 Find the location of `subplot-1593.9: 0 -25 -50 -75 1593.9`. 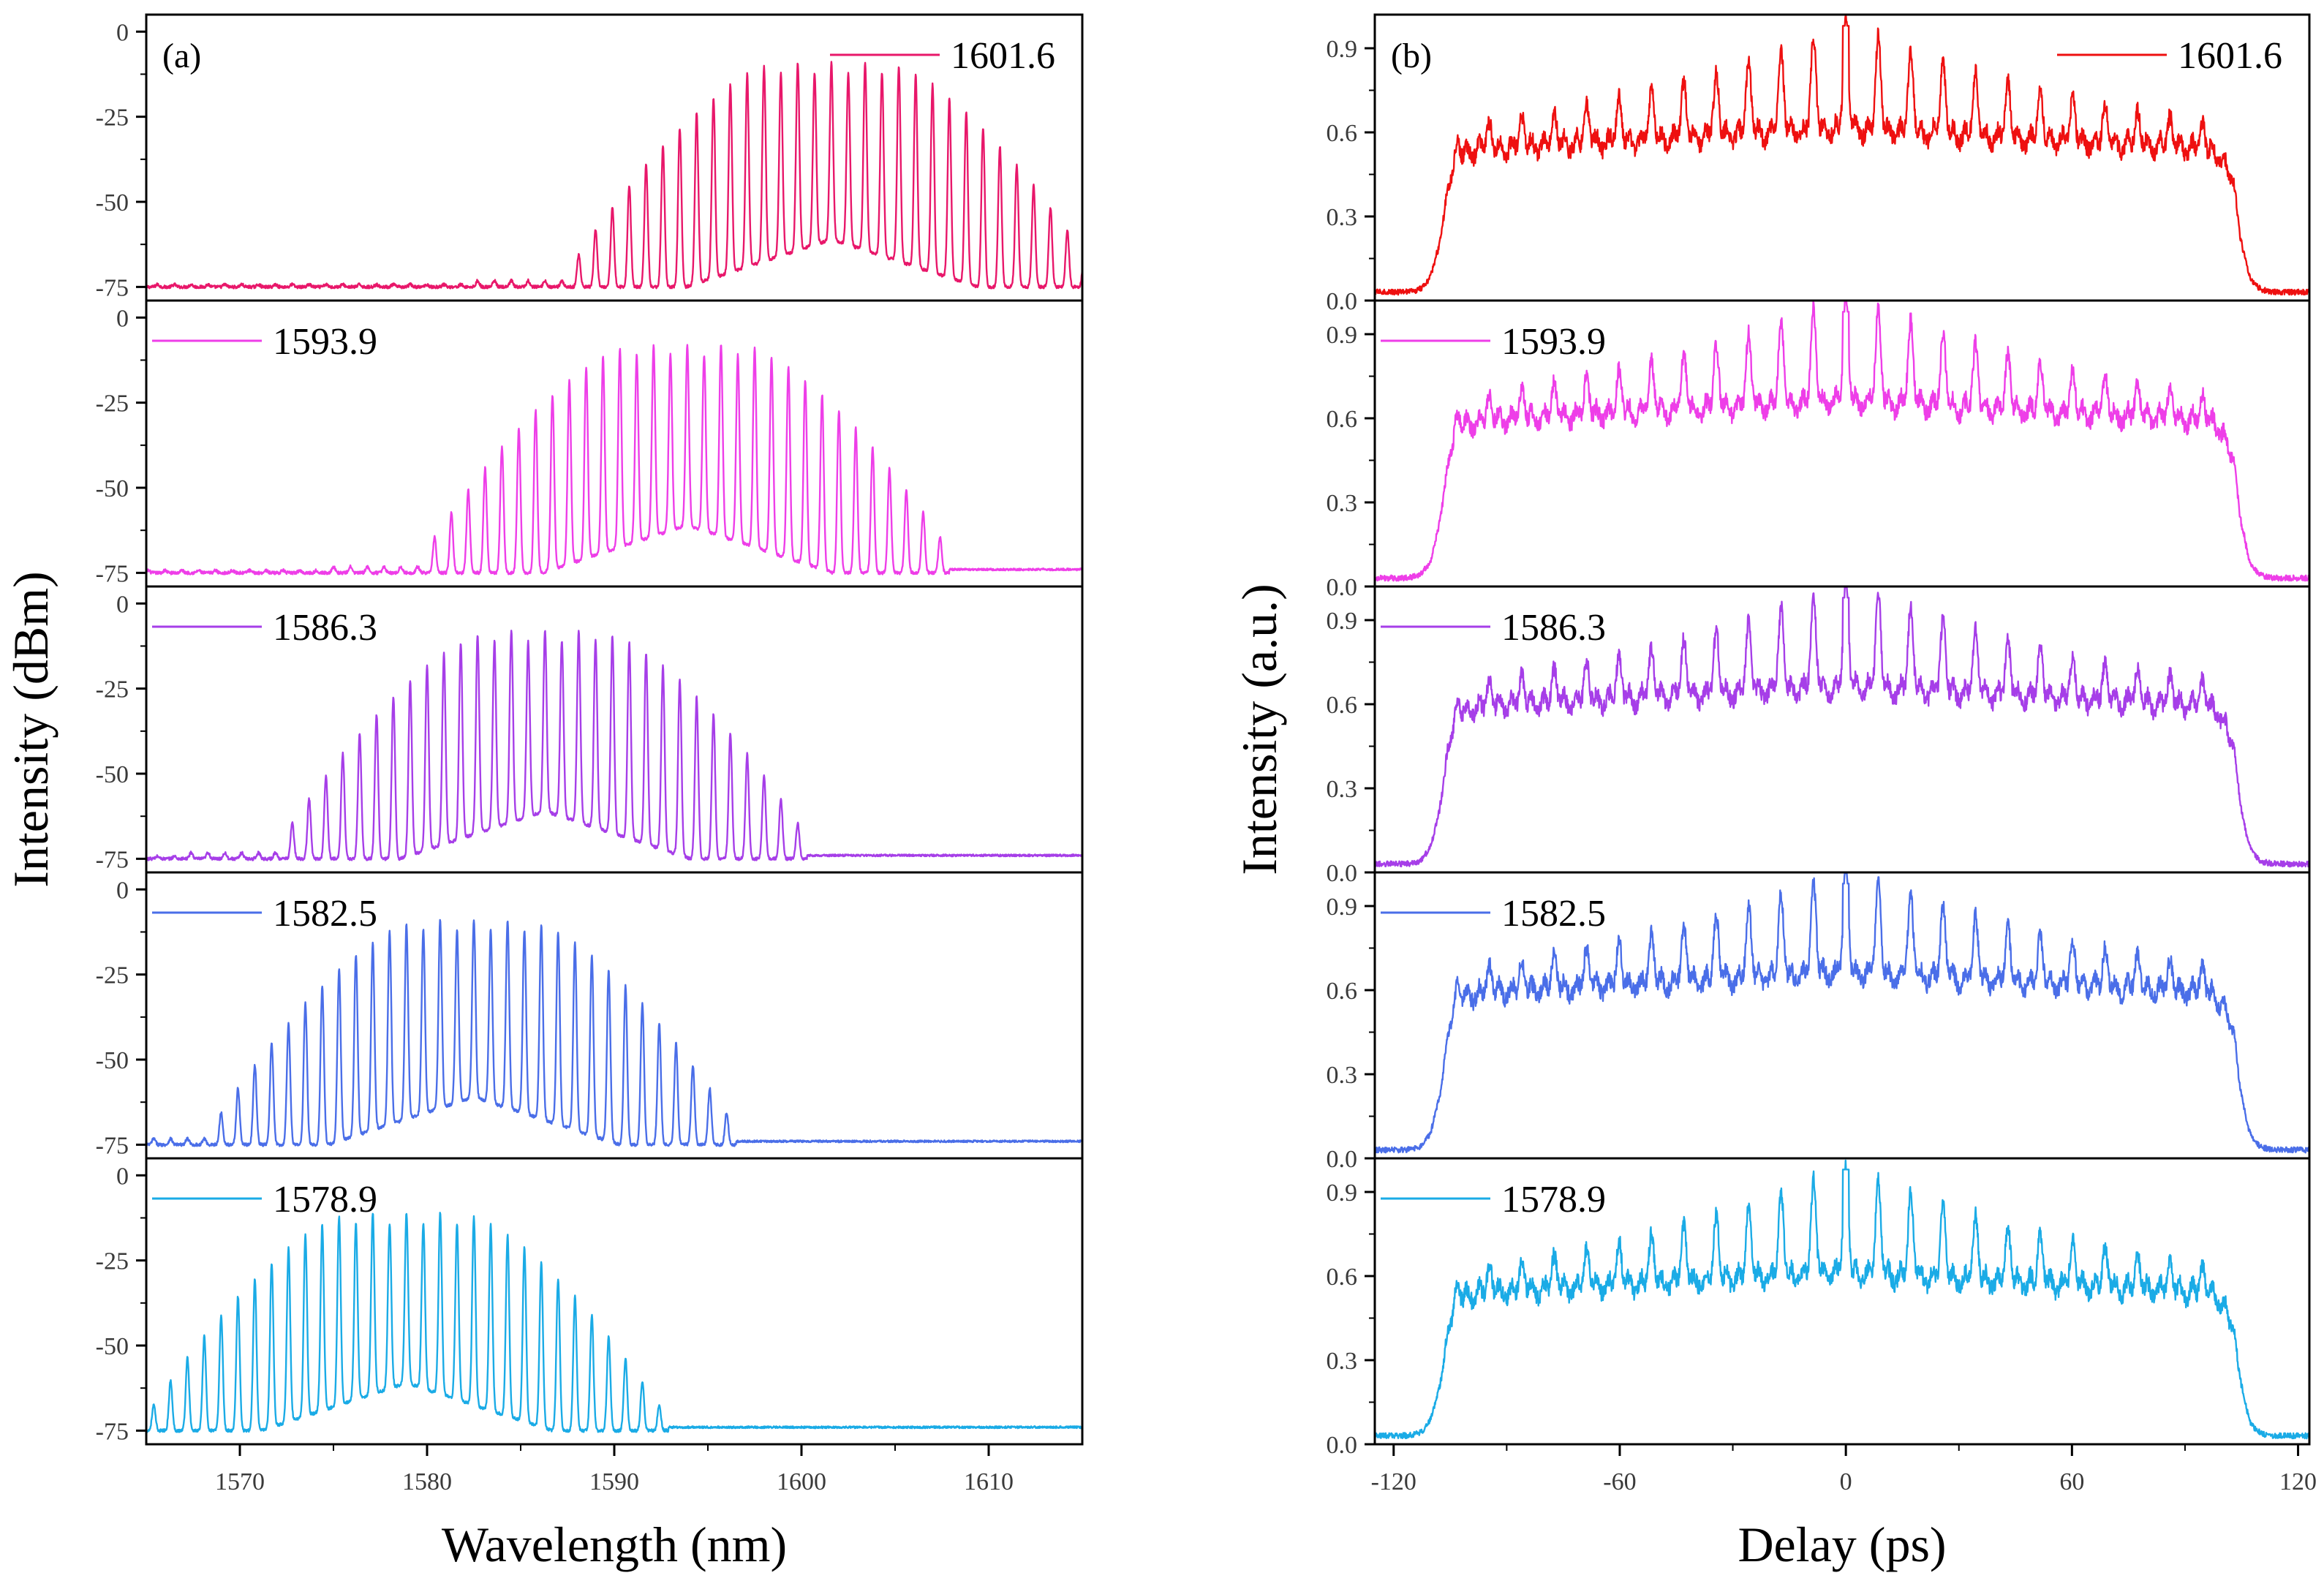

subplot-1593.9: 0 -25 -50 -75 1593.9 is located at coordinates (590, 444).